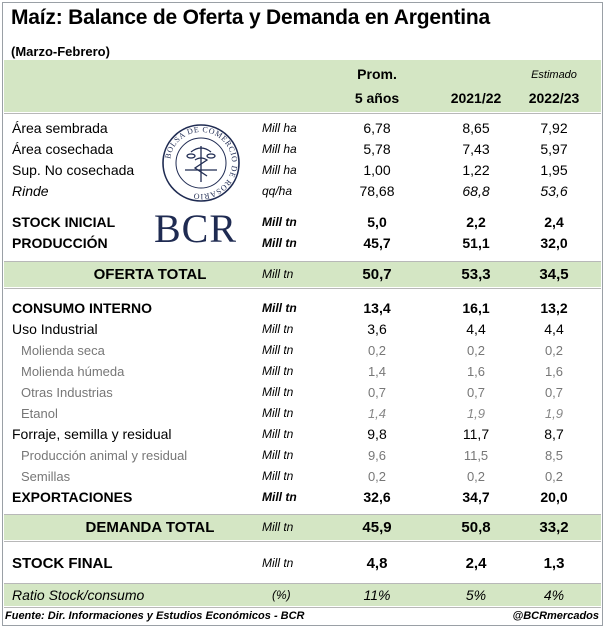 Image resolution: width=605 pixels, height=628 pixels. Describe the element at coordinates (476, 308) in the screenshot. I see `value-2021-22: 16,1` at that location.